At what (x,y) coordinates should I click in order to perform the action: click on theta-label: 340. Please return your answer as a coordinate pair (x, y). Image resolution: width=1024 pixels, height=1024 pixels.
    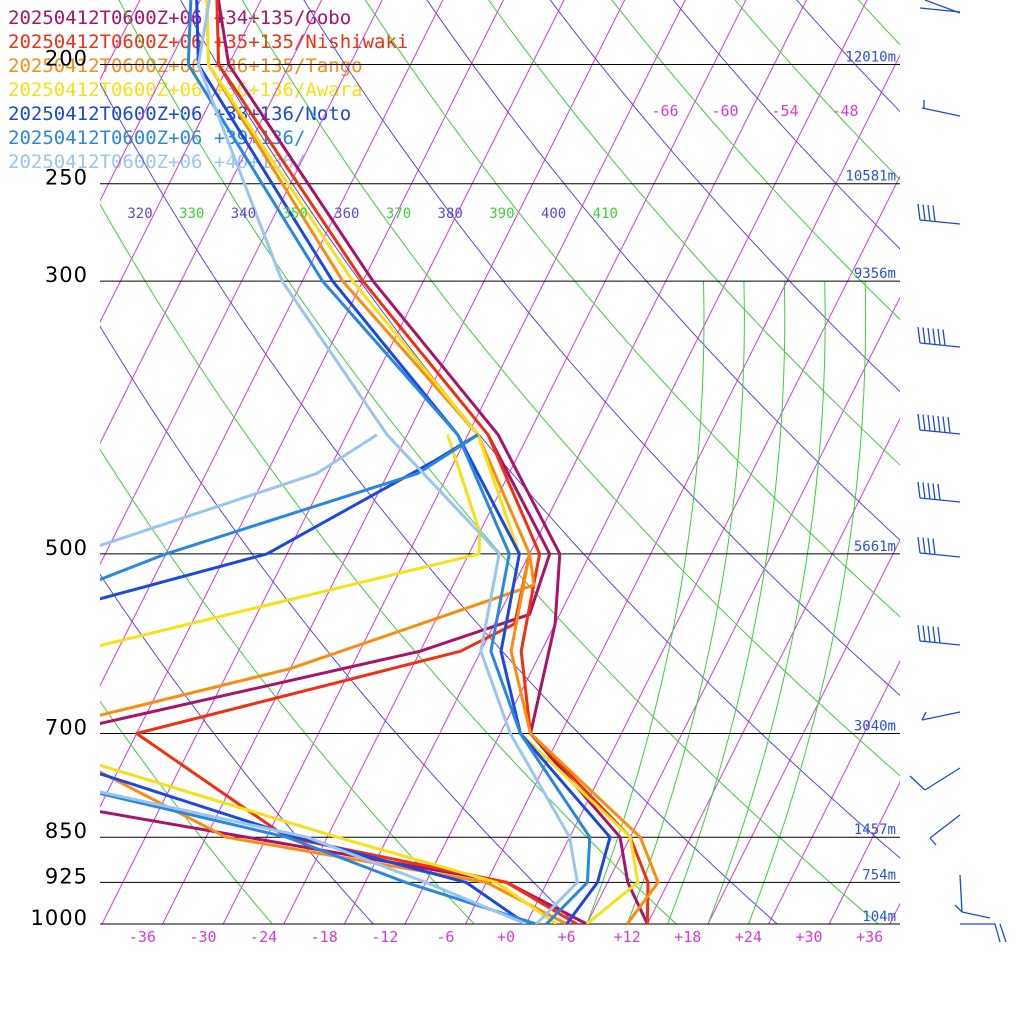
    Looking at the image, I should click on (243, 214).